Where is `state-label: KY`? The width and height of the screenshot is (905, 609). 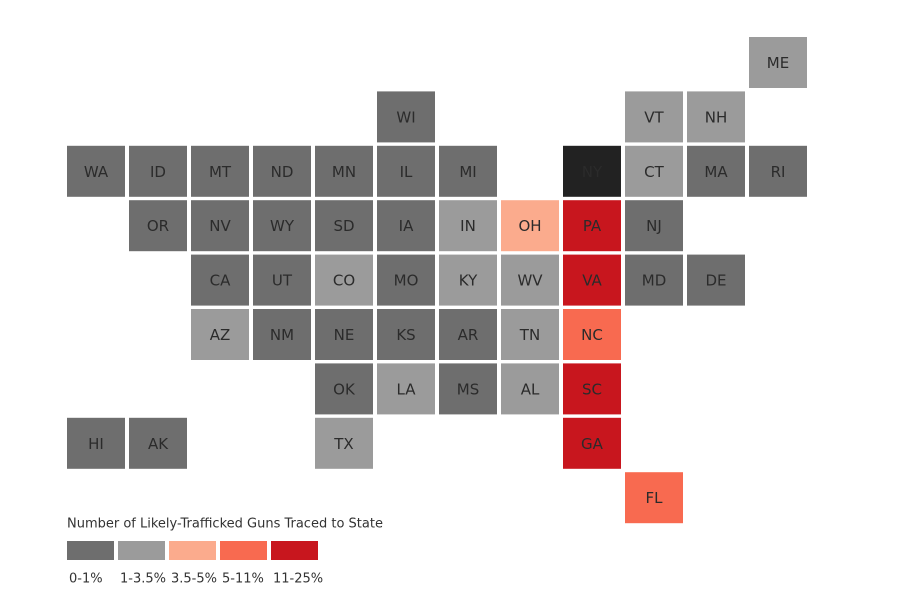
state-label: KY is located at coordinates (468, 281).